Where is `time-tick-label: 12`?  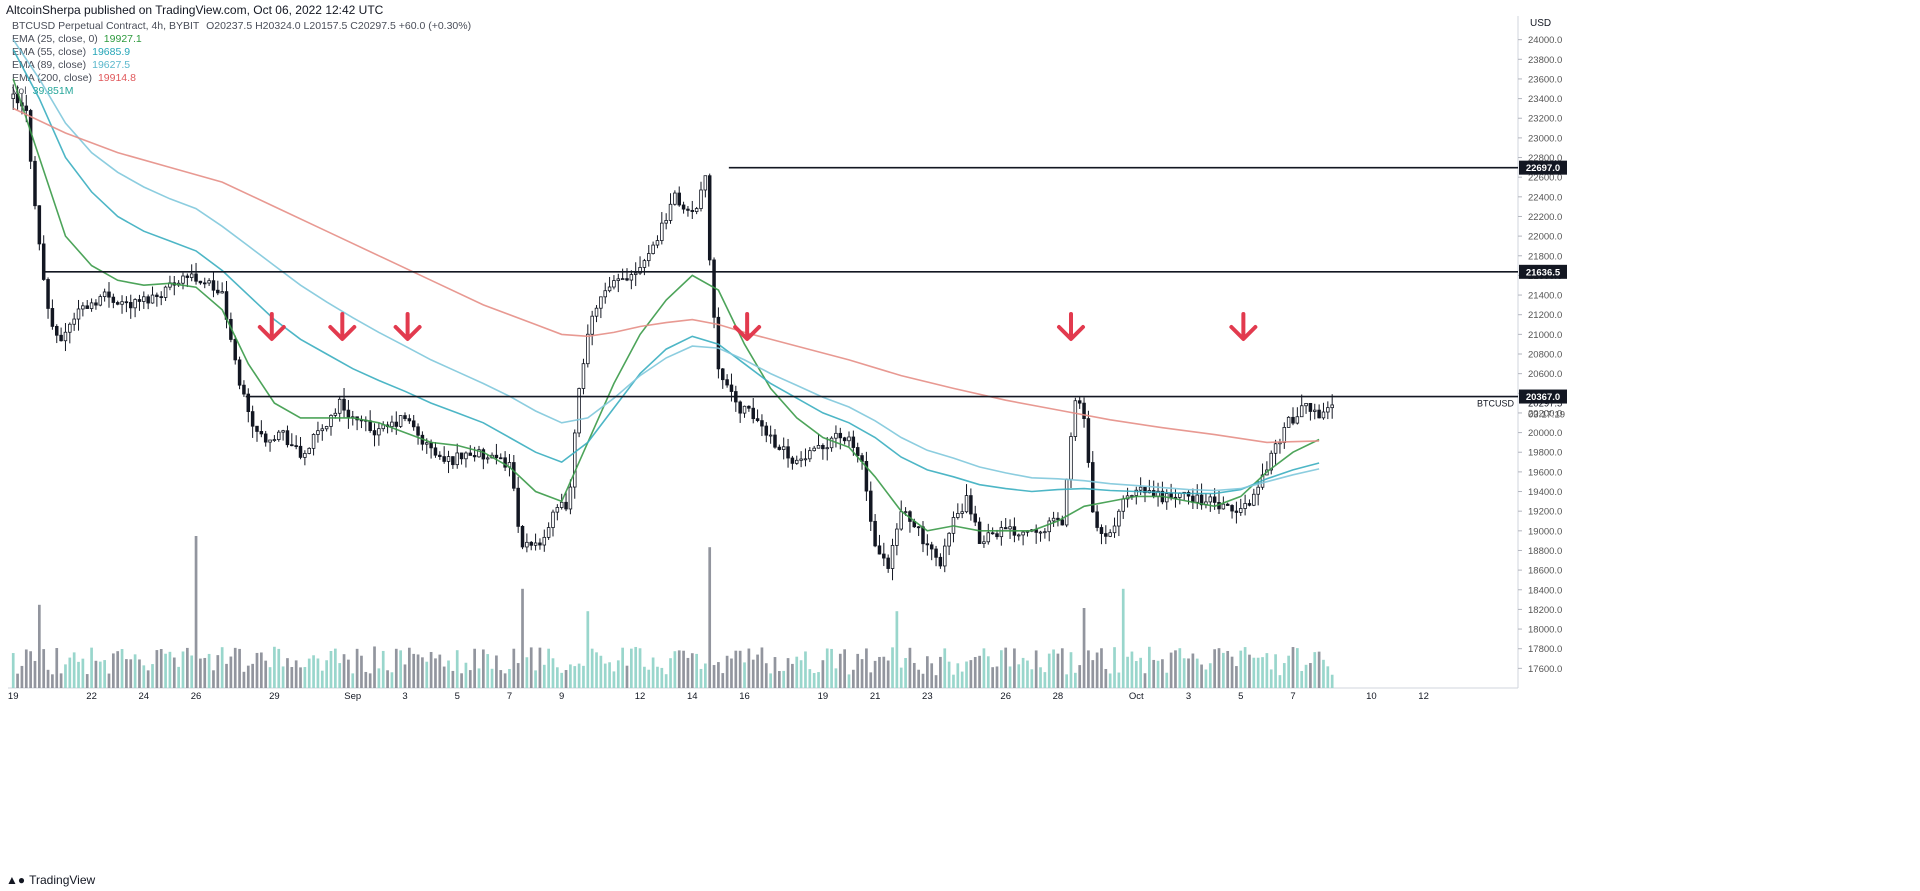
time-tick-label: 12 is located at coordinates (1423, 696).